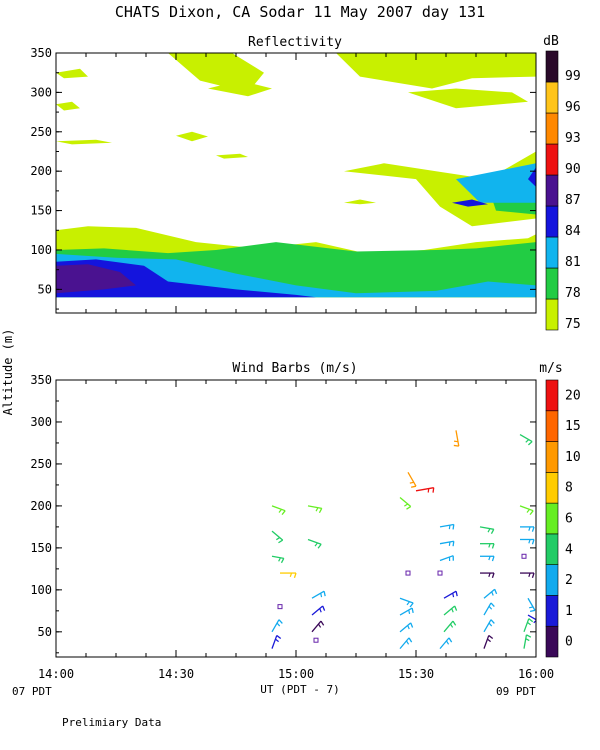 Image resolution: width=600 pixels, height=750 pixels. What do you see at coordinates (569, 488) in the screenshot?
I see `colorbar-tick-label: 8` at bounding box center [569, 488].